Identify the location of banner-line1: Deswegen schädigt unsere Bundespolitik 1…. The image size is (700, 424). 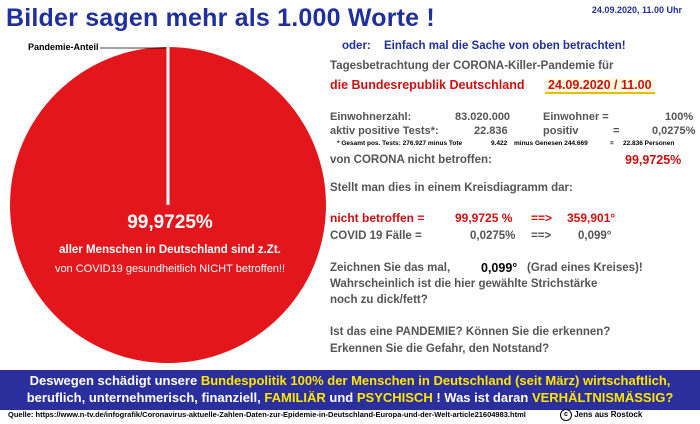
(350, 380).